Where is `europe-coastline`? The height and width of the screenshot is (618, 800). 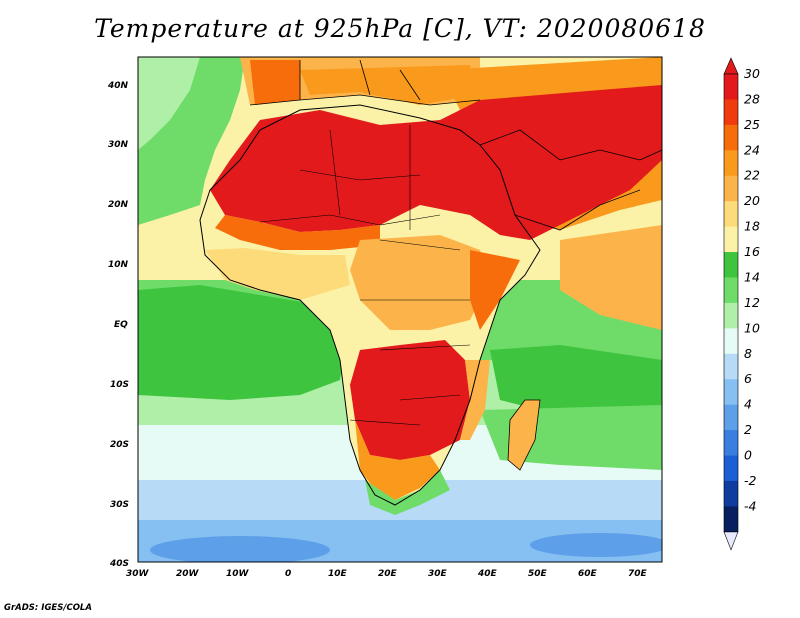
europe-coastline is located at coordinates (365, 82).